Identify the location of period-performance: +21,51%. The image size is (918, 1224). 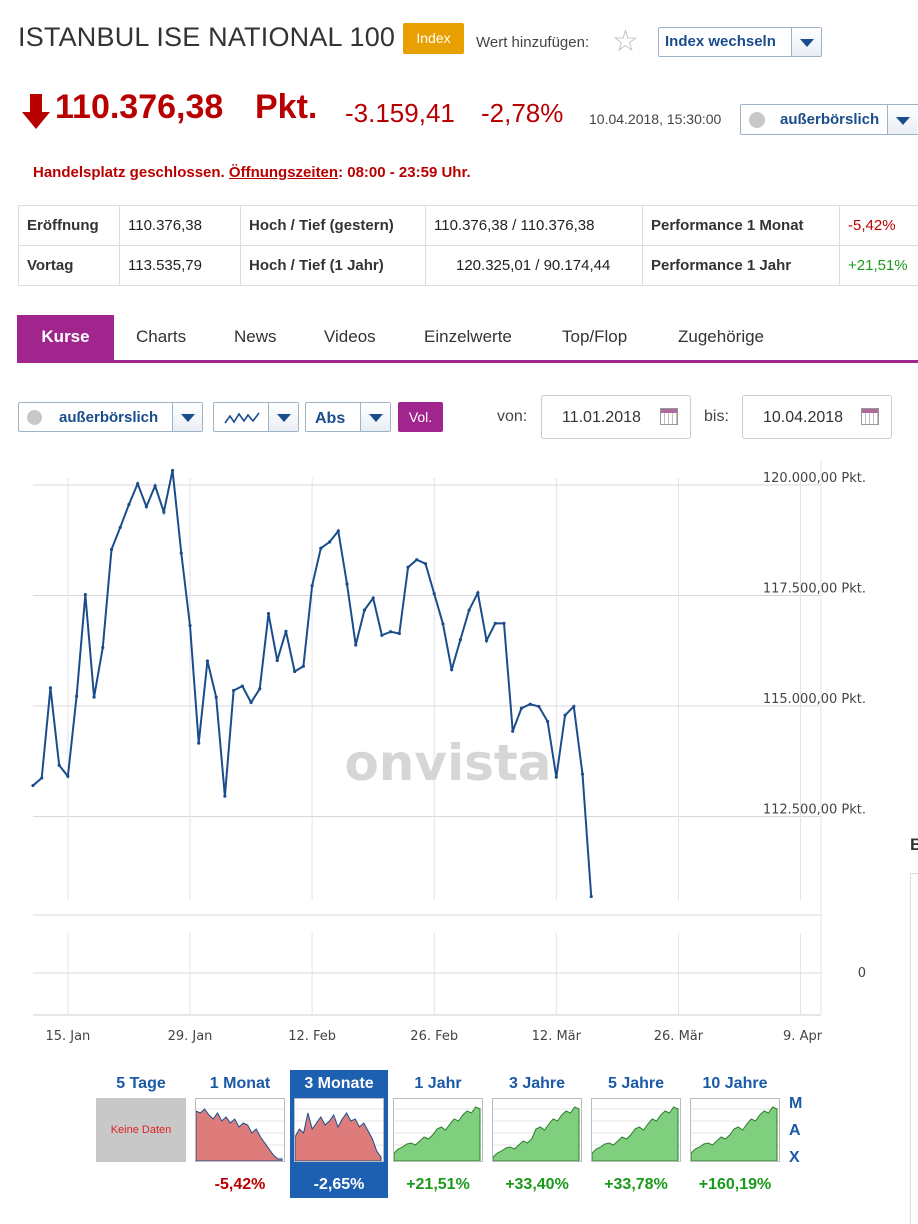
(438, 1185).